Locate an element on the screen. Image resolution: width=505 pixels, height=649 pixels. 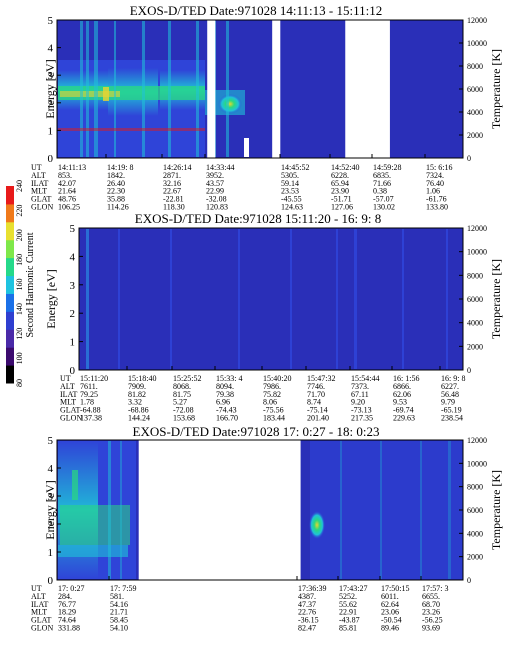
cell-mlt: 22.99 is located at coordinates (215, 191).